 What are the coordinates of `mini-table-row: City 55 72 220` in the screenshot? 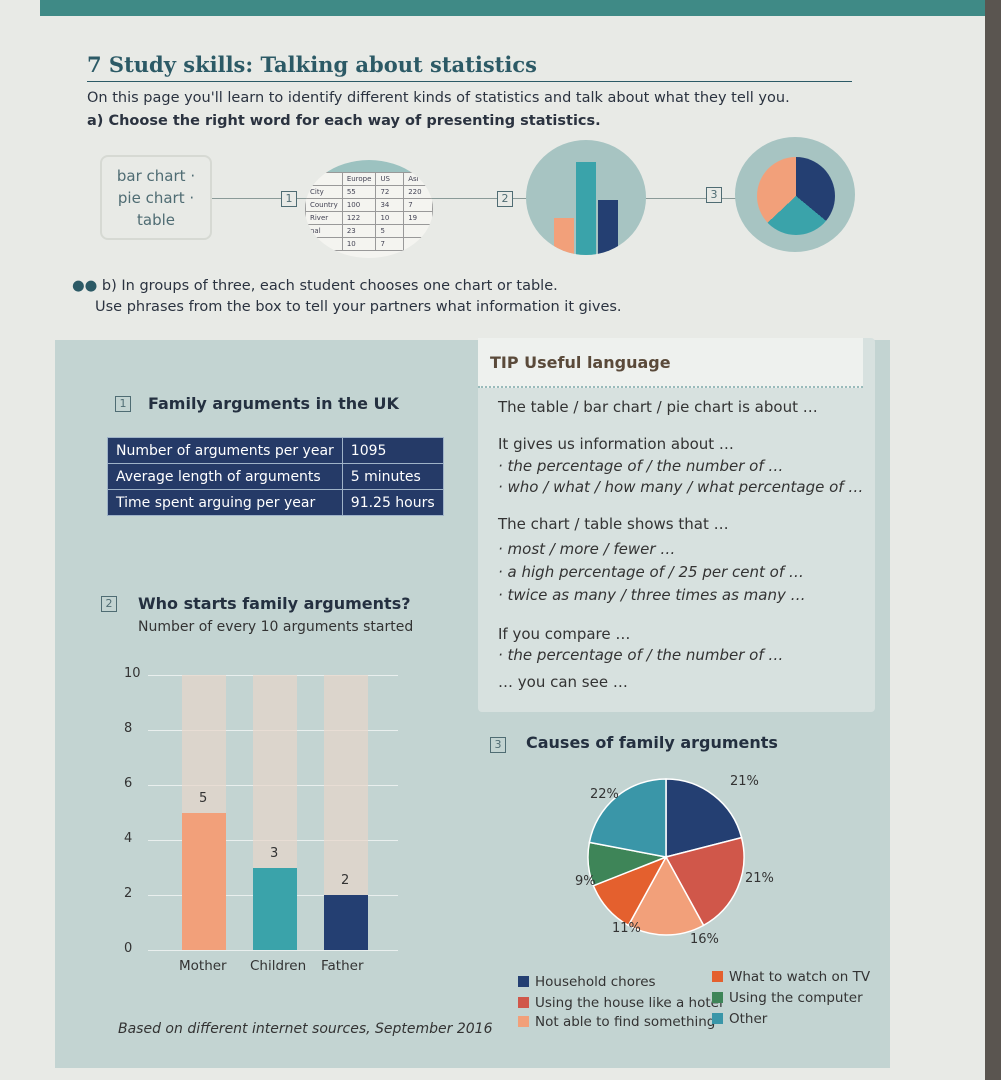 It's located at (369, 192).